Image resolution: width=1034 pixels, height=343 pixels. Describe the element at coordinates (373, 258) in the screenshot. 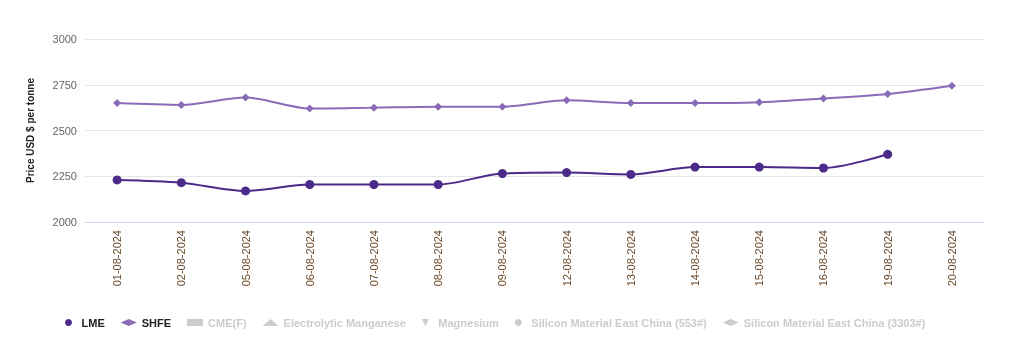

I see `x-tick-label: 07-08-2024` at that location.